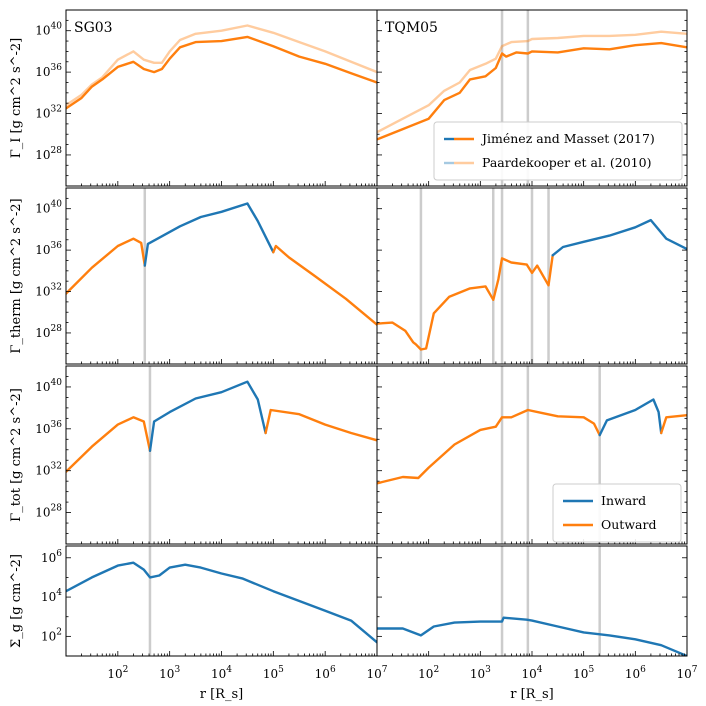  What do you see at coordinates (411, 28) in the screenshot?
I see `panel-title: TQM05` at bounding box center [411, 28].